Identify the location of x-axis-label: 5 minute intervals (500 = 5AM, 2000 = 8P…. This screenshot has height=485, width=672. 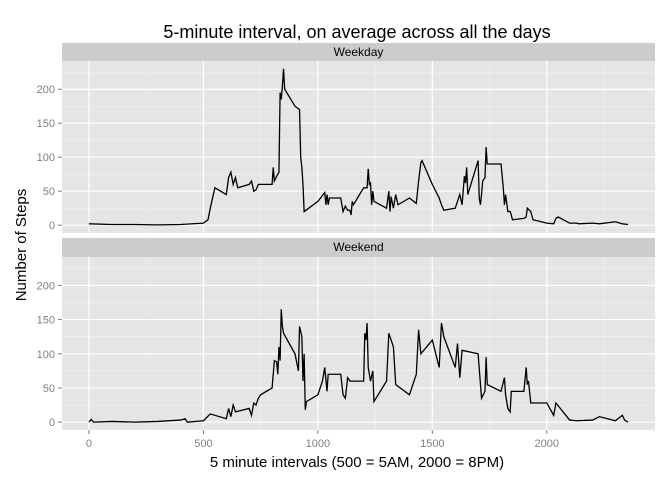
(357, 462).